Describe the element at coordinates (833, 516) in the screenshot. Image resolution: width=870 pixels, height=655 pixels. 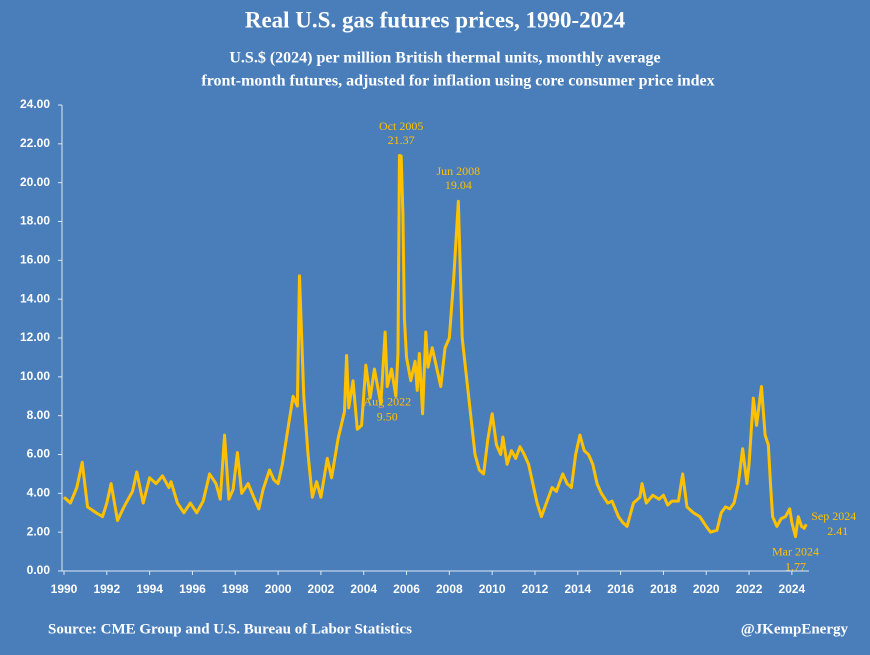
I see `annotation-label: Sep 2024` at that location.